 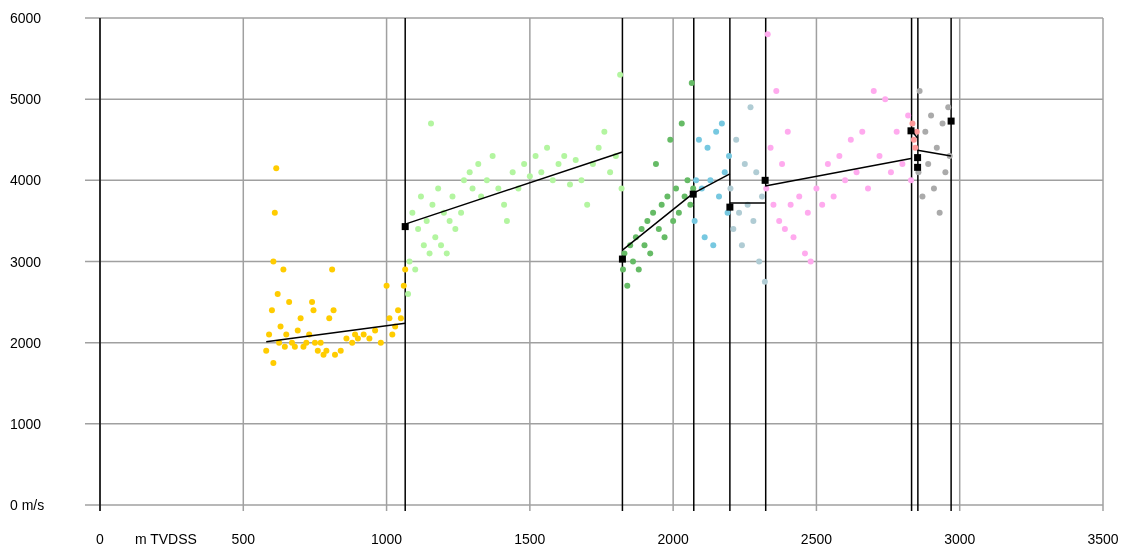 I want to click on y-tick-label: 5000, so click(x=26, y=99).